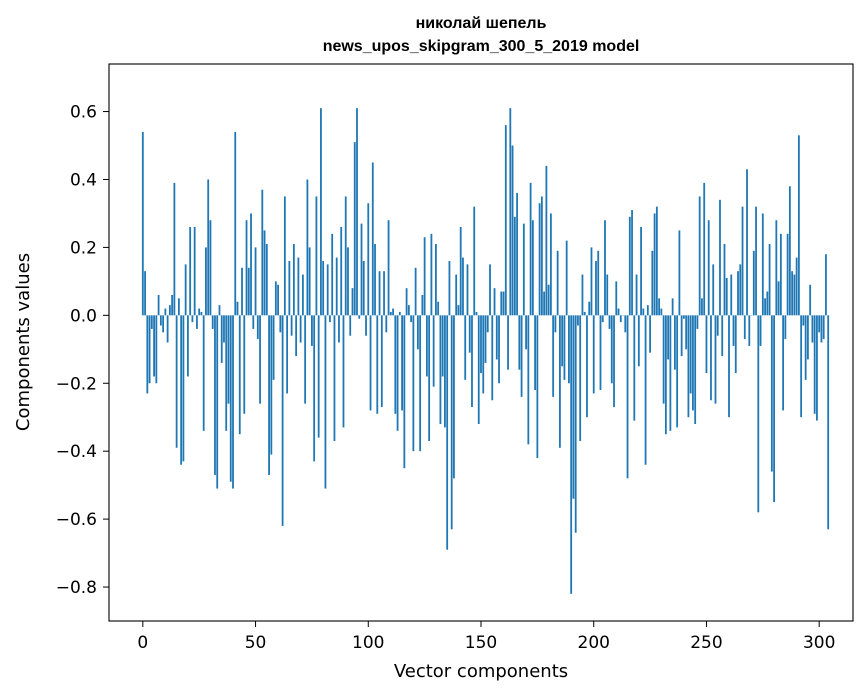 The image size is (867, 696). What do you see at coordinates (76, 588) in the screenshot?
I see `y-tick-label: −0.8` at bounding box center [76, 588].